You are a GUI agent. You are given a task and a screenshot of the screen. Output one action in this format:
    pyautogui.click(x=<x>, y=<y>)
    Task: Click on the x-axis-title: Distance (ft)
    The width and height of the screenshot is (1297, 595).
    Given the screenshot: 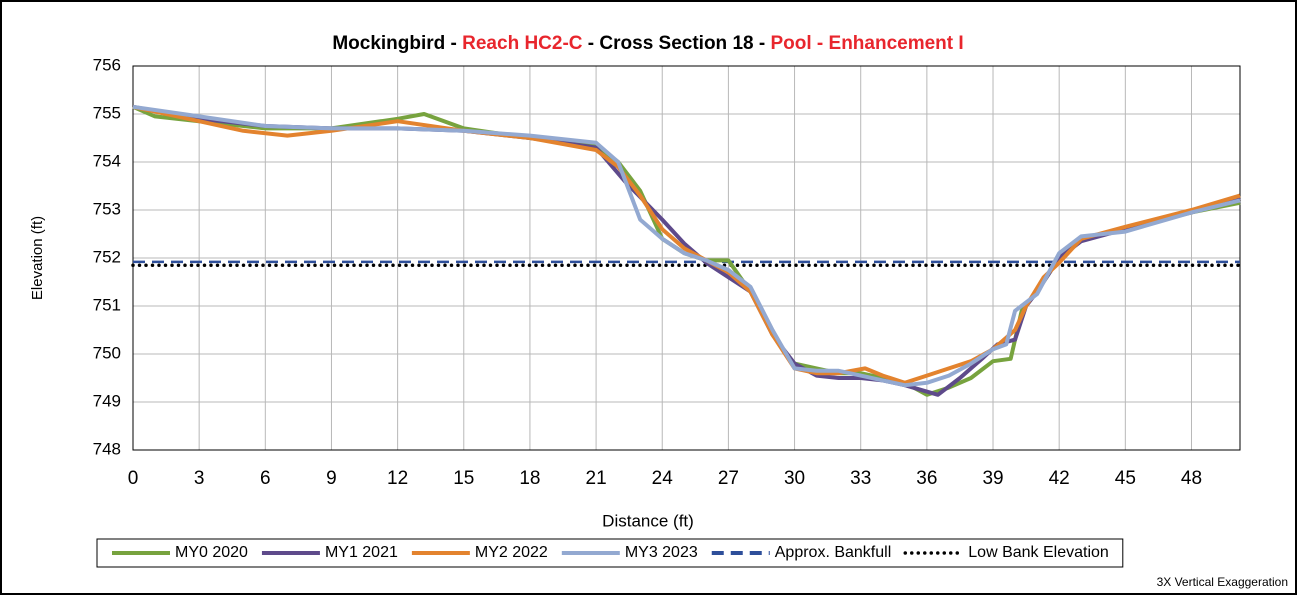 What is the action you would take?
    pyautogui.click(x=648, y=520)
    